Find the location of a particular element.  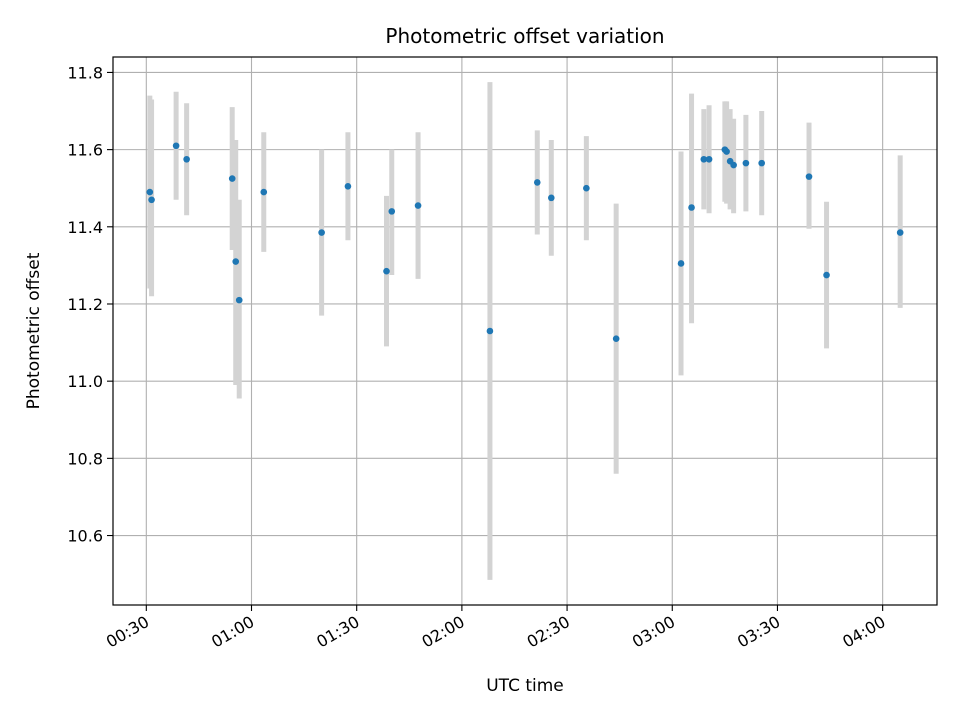

y-axis: 10.6 10.8 11.0 11.2 11.4 11.6 11.8 is located at coordinates (90, 304).